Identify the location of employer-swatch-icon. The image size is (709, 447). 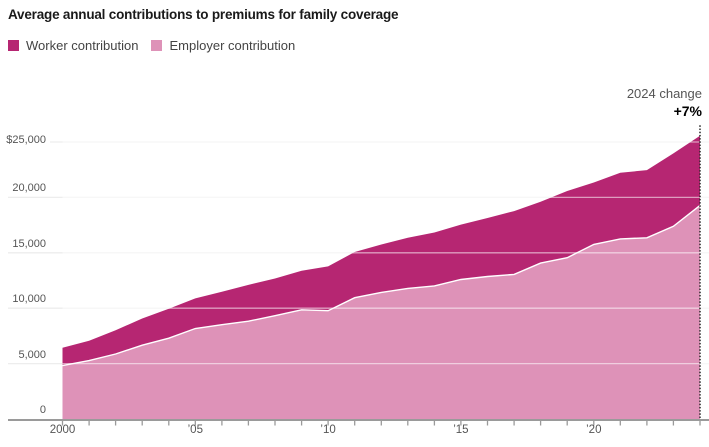
(157, 45).